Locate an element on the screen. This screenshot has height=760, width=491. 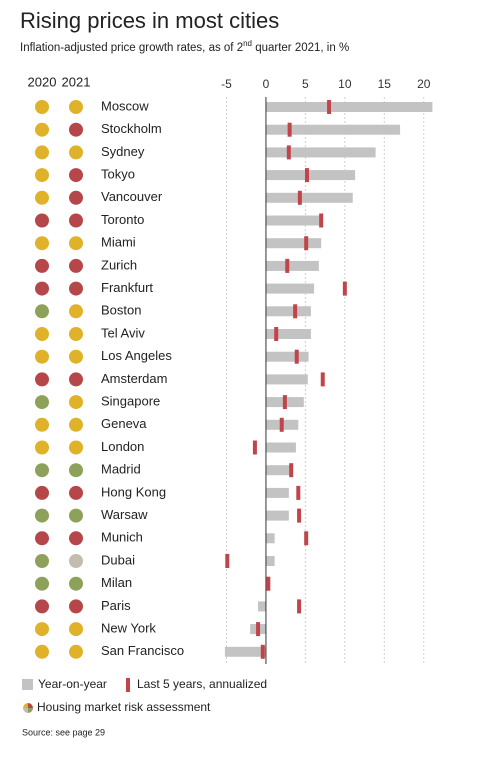
y-tick-label: Tokyo is located at coordinates (118, 174).